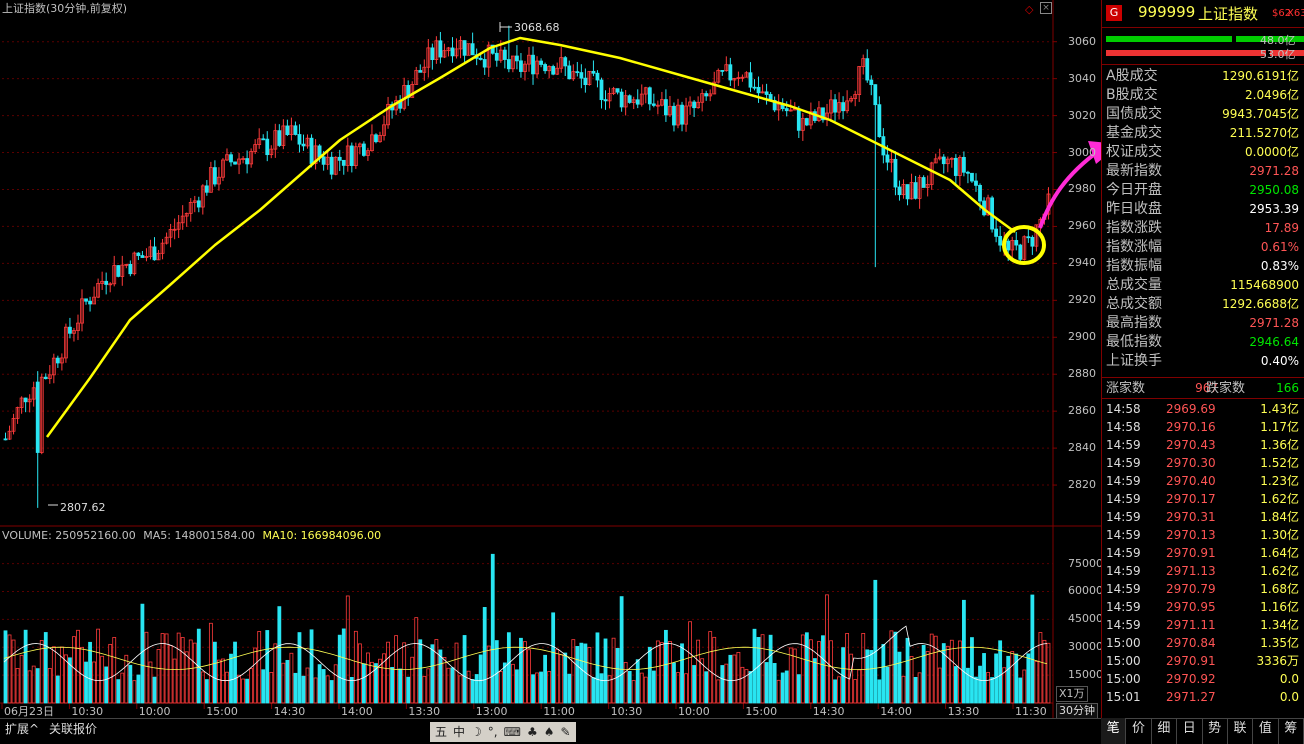  What do you see at coordinates (22, 729) in the screenshot?
I see `expand-button: 扩展^` at bounding box center [22, 729].